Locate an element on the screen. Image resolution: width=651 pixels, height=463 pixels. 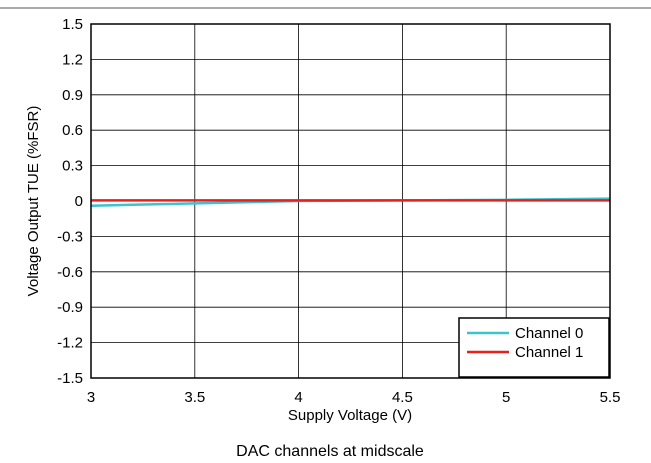
y-tick-label: -1.2 is located at coordinates (70, 343).